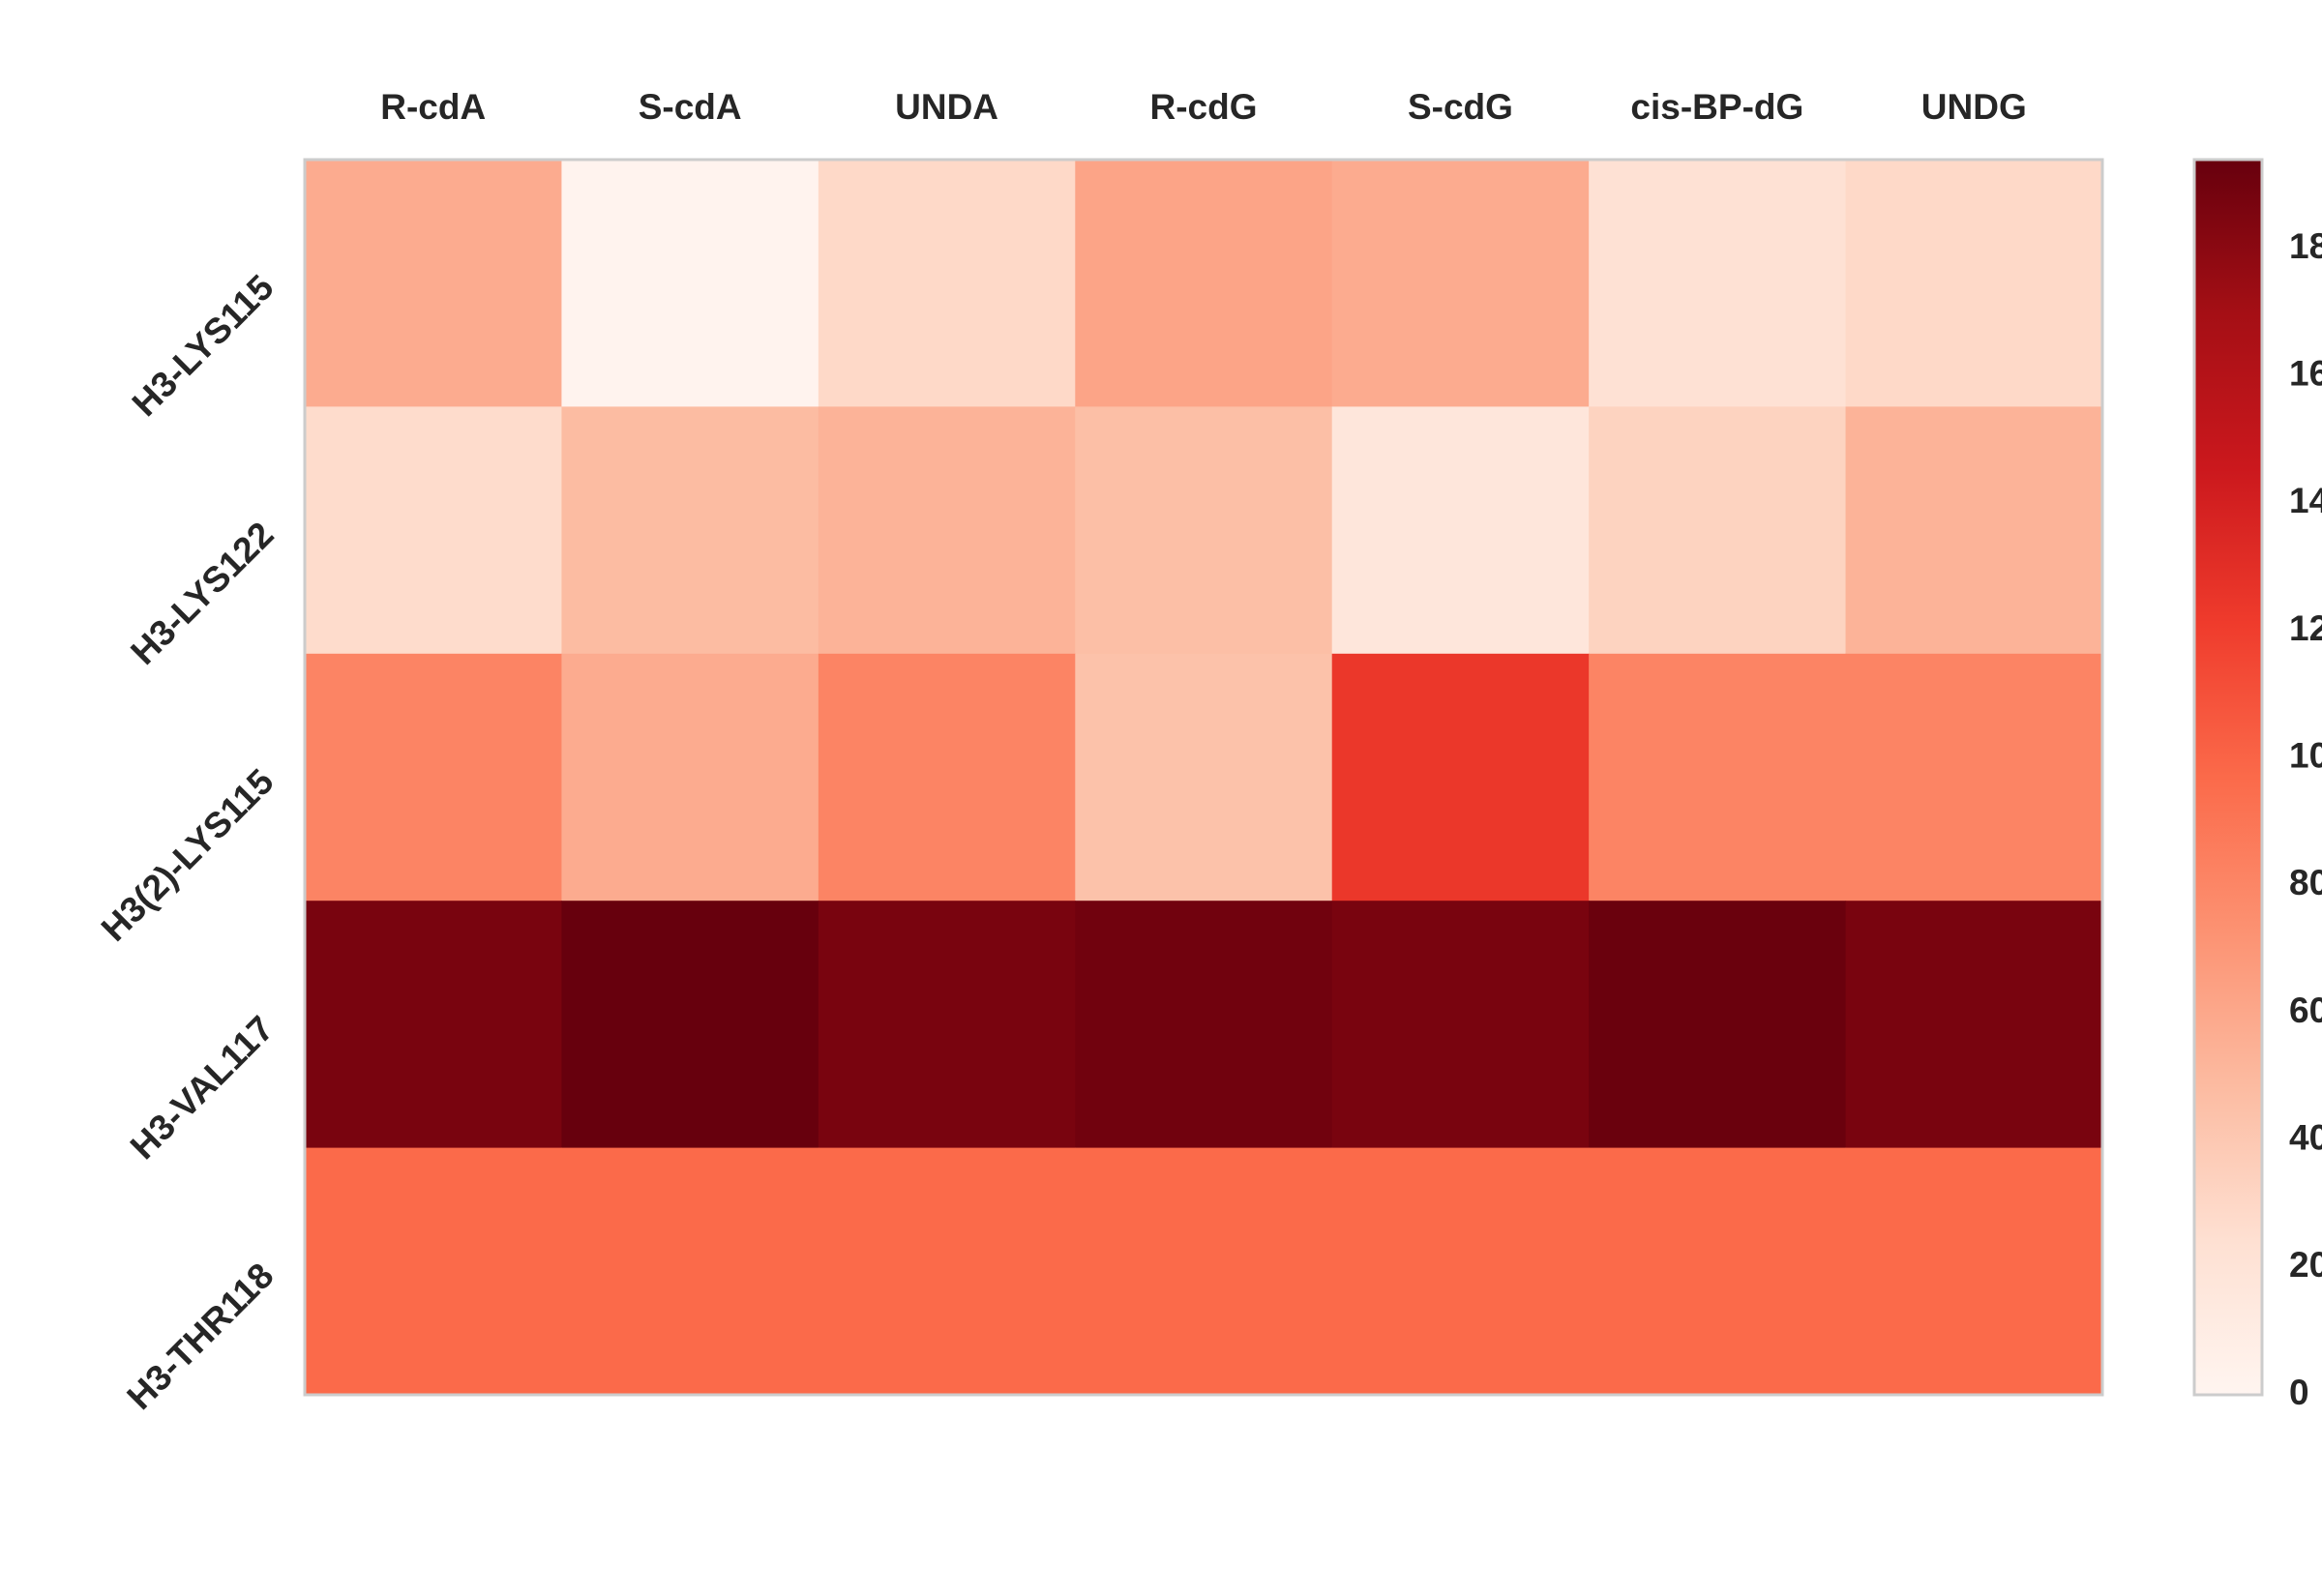  What do you see at coordinates (2305, 628) in the screenshot?
I see `colorbar-tick-label: 120` at bounding box center [2305, 628].